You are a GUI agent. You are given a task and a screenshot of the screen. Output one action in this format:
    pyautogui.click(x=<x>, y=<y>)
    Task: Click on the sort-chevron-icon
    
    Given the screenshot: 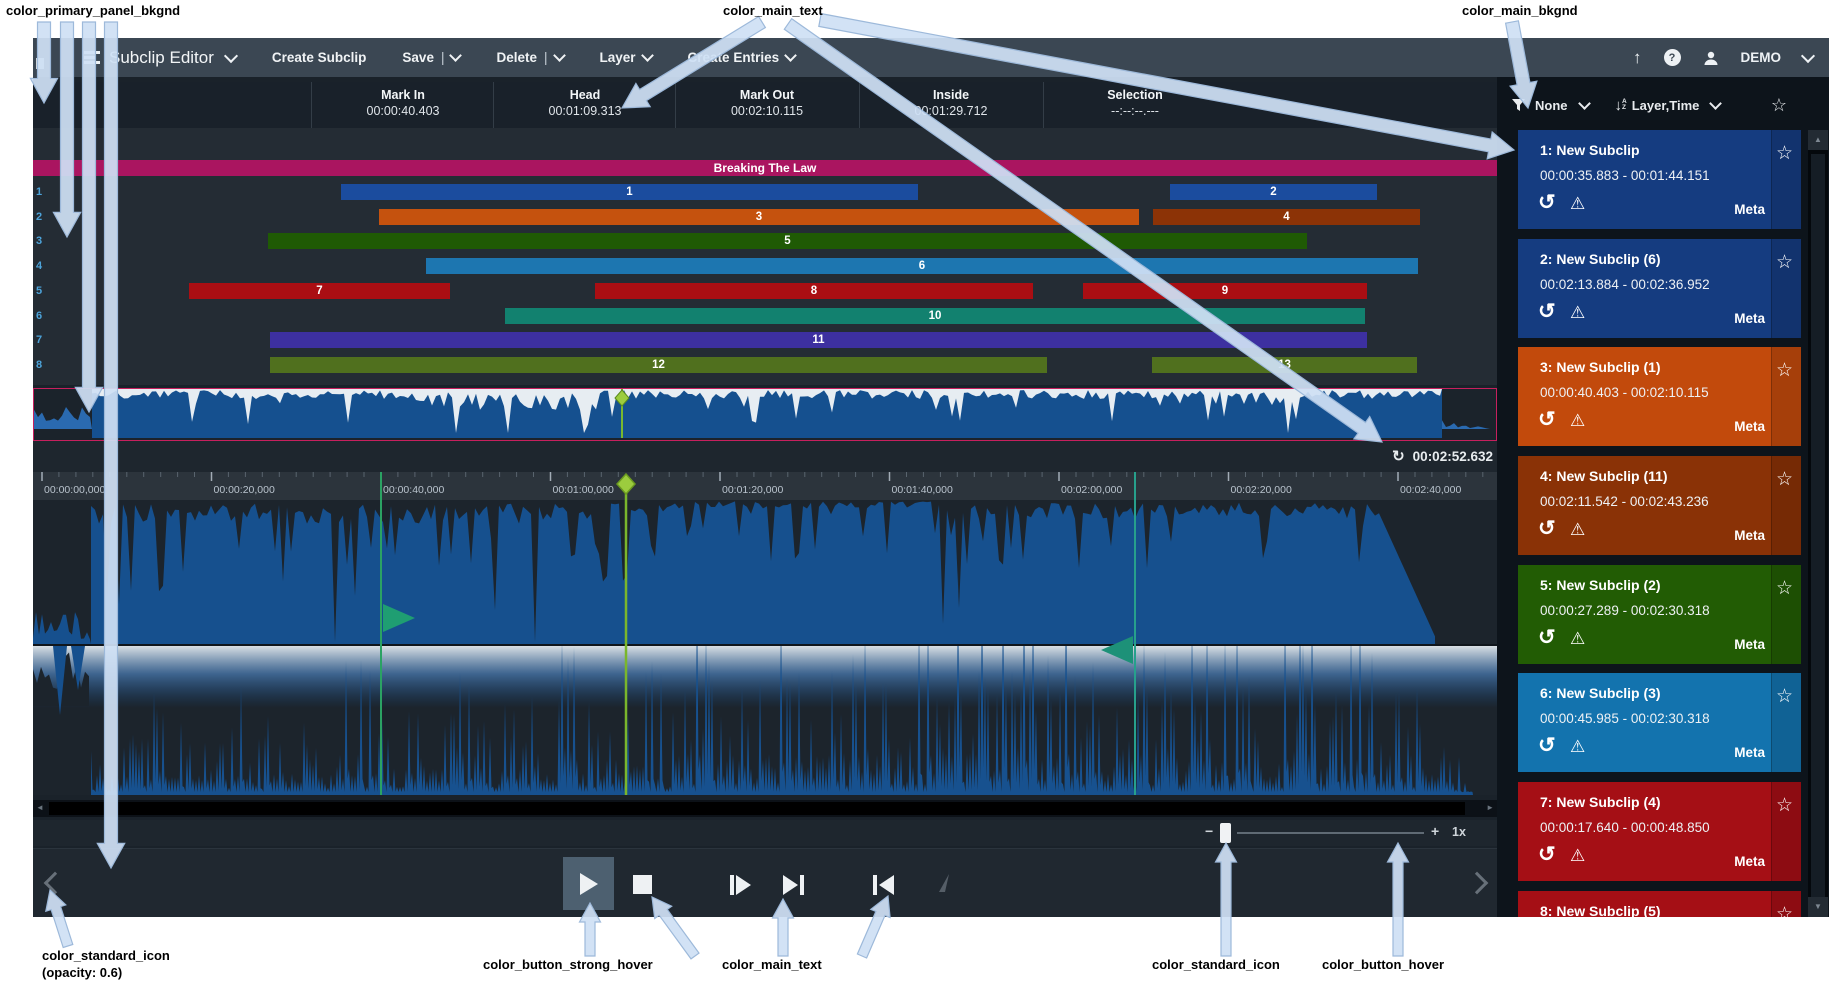 What is the action you would take?
    pyautogui.click(x=1716, y=103)
    